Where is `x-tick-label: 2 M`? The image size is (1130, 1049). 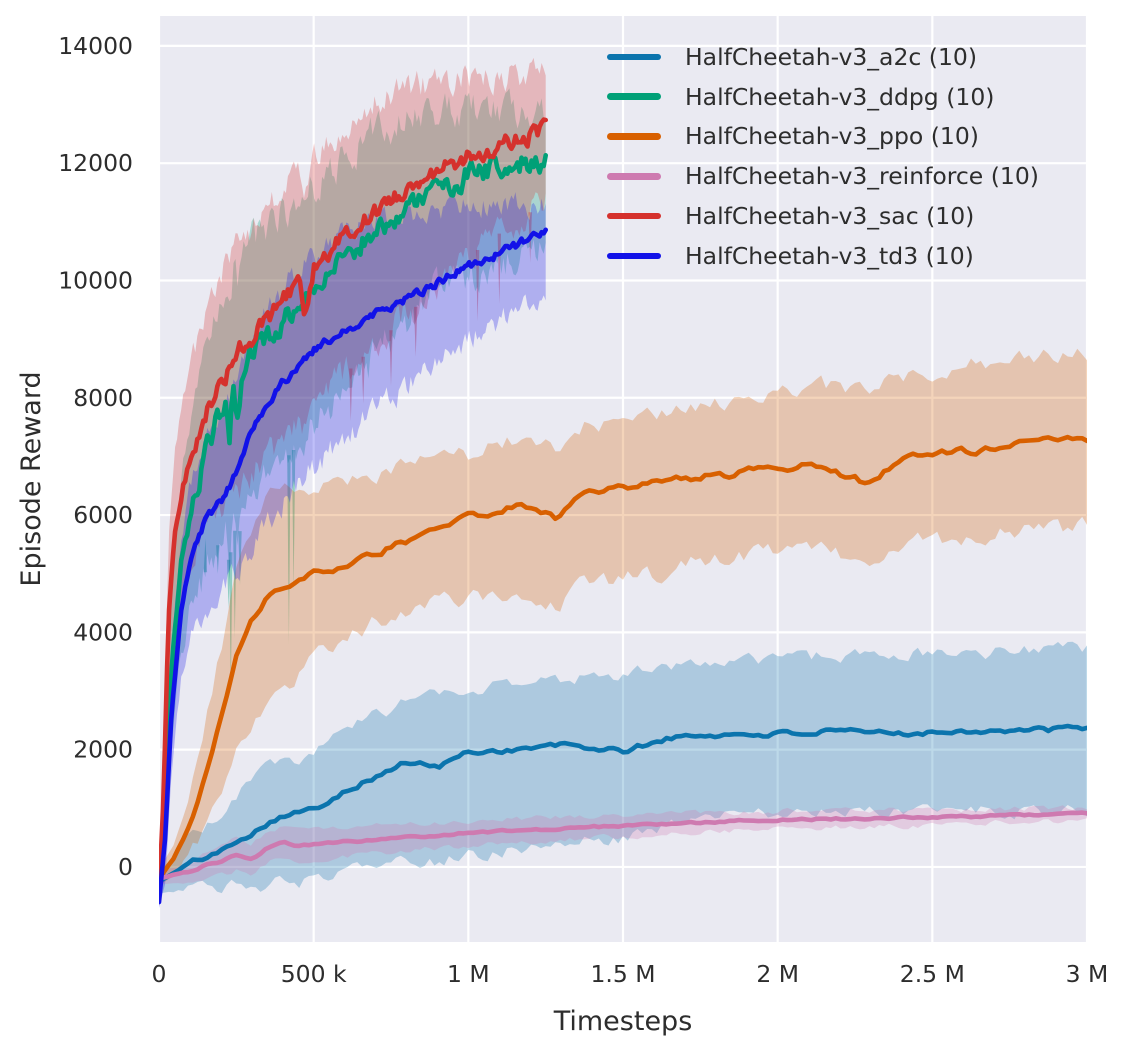 x-tick-label: 2 M is located at coordinates (777, 974).